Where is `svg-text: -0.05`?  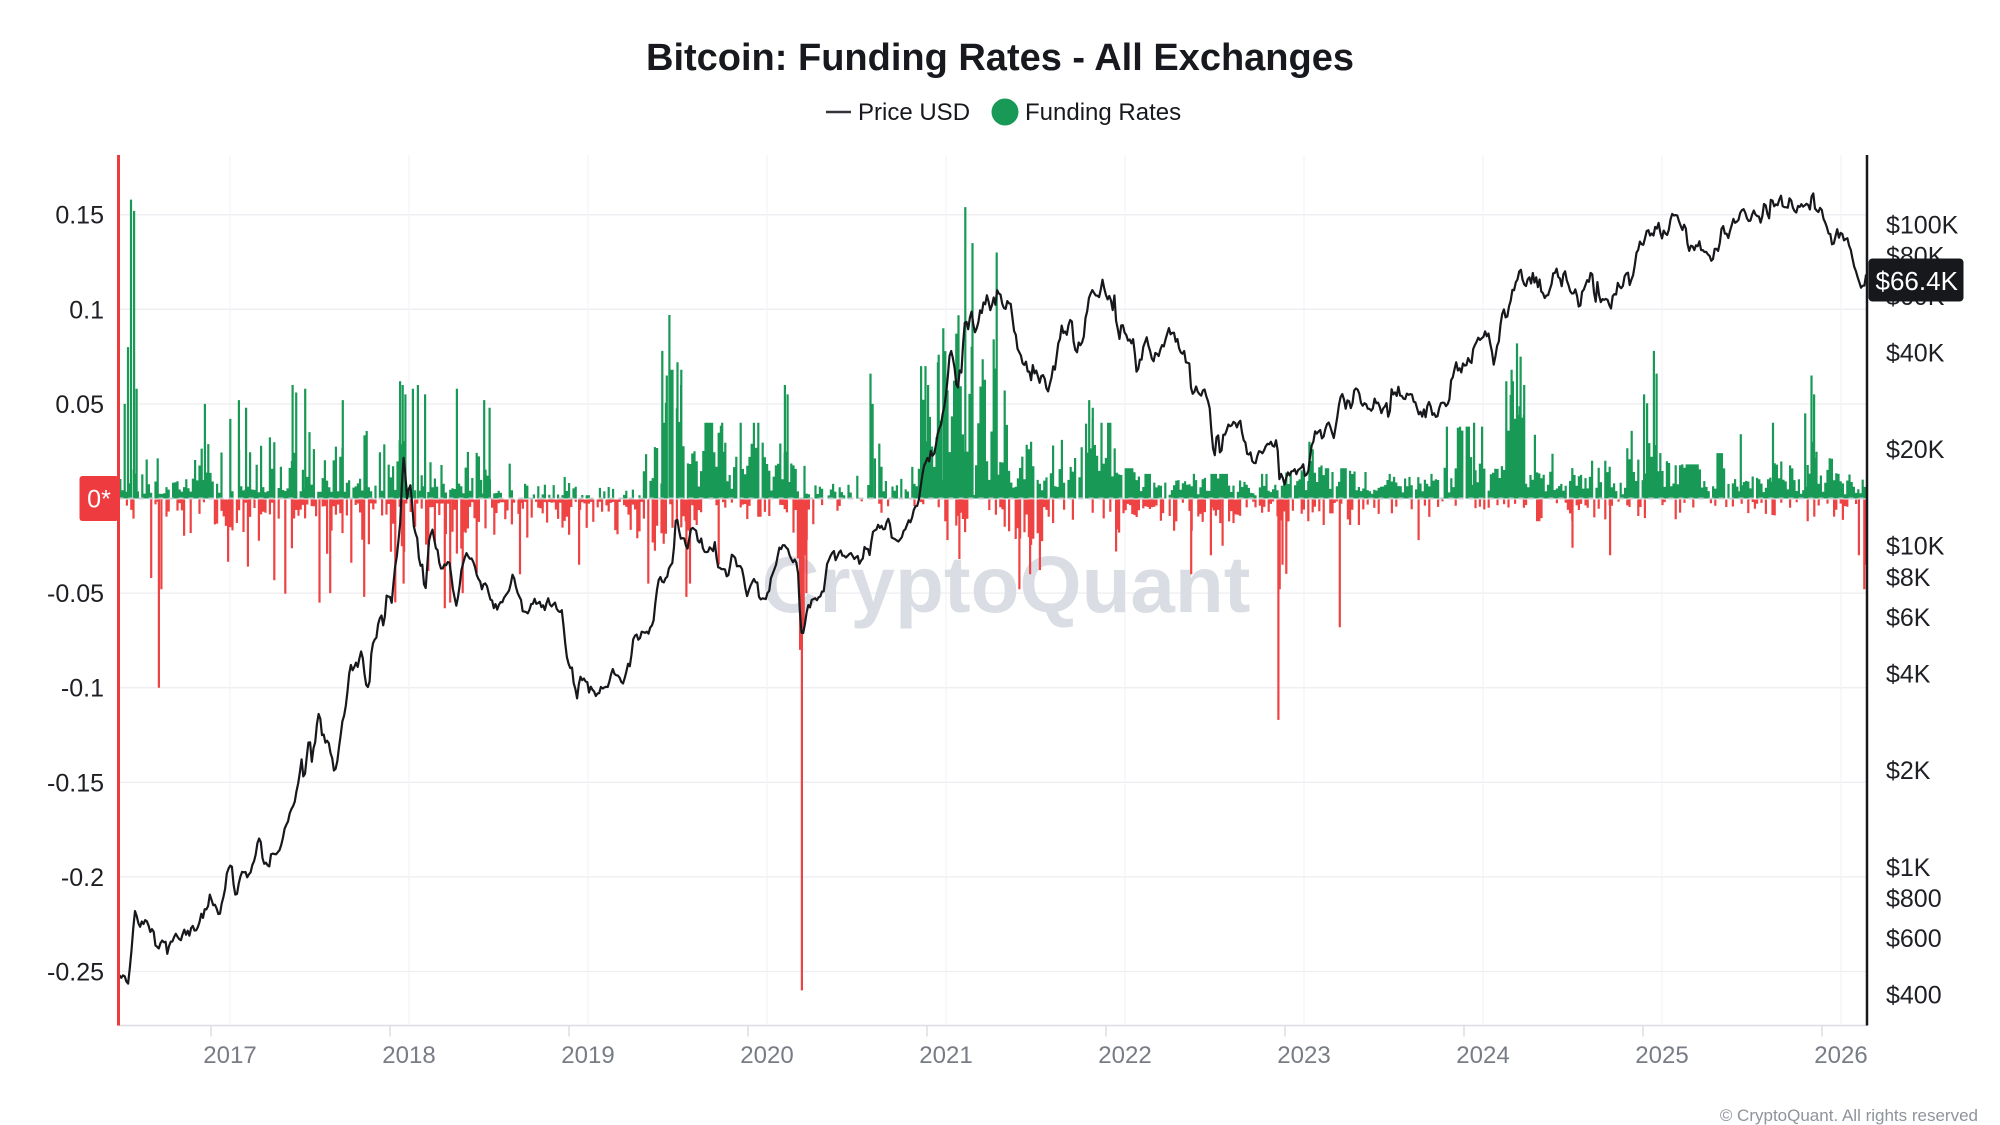 svg-text: -0.05 is located at coordinates (75, 594).